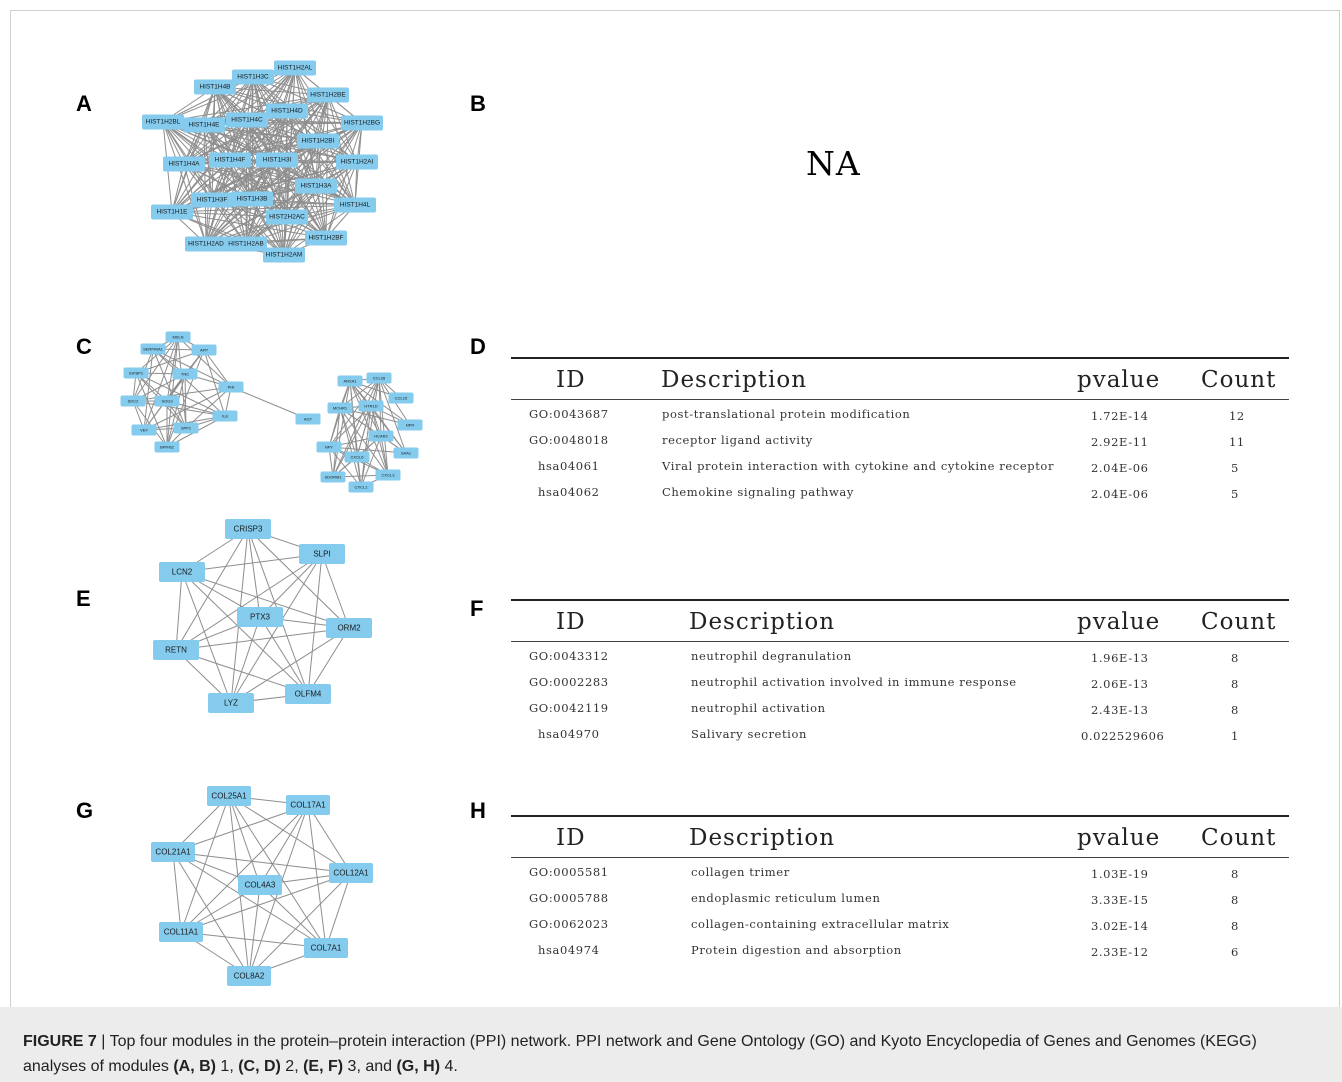 The width and height of the screenshot is (1342, 1082). I want to click on table-header-count: Count, so click(1239, 380).